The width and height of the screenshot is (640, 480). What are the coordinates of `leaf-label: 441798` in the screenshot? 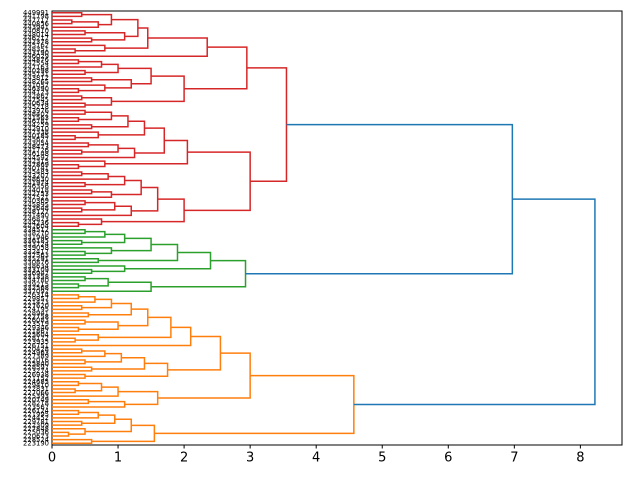 It's located at (36, 17).